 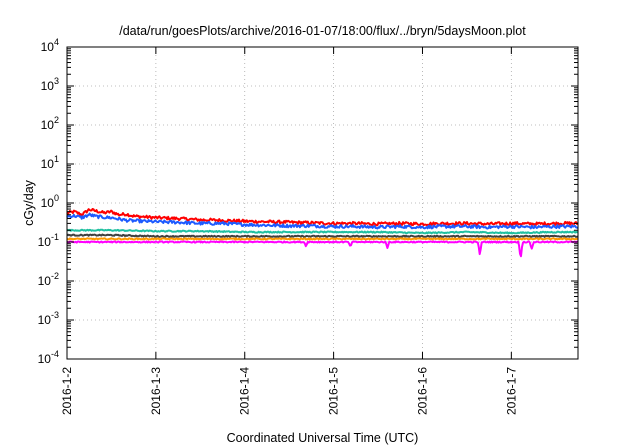 What do you see at coordinates (50, 123) in the screenshot?
I see `y-tick-label: 10²` at bounding box center [50, 123].